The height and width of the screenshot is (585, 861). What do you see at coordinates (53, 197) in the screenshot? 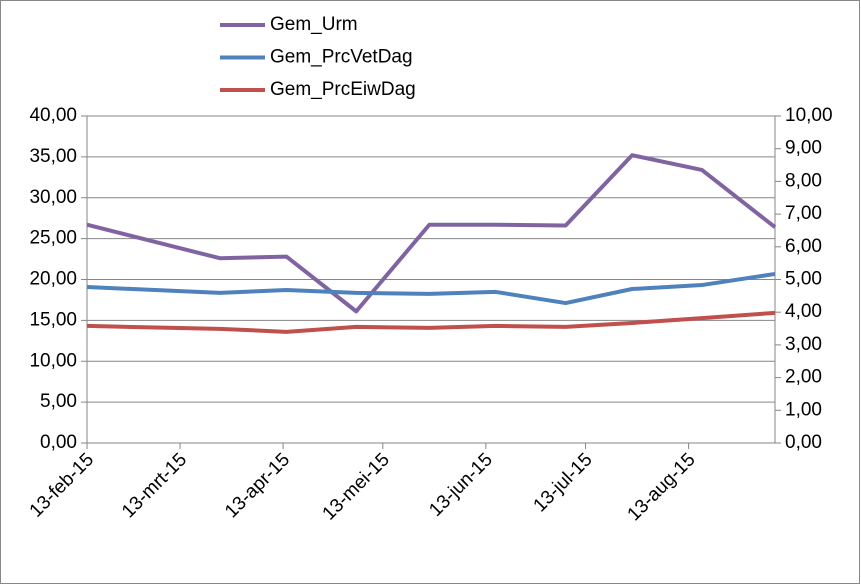
I see `y-tick-label: 30,00` at bounding box center [53, 197].